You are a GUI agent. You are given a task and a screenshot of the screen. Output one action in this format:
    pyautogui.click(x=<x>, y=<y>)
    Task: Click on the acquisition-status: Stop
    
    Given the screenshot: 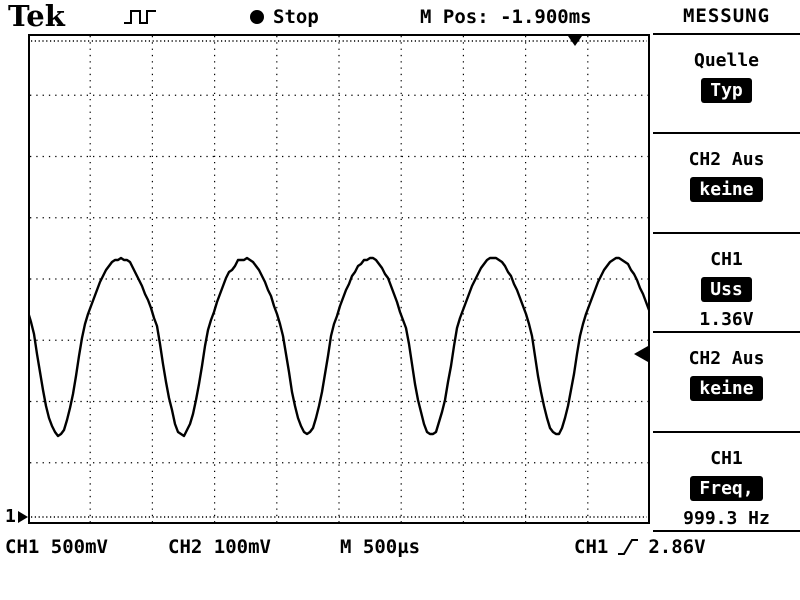 What is the action you would take?
    pyautogui.click(x=284, y=17)
    